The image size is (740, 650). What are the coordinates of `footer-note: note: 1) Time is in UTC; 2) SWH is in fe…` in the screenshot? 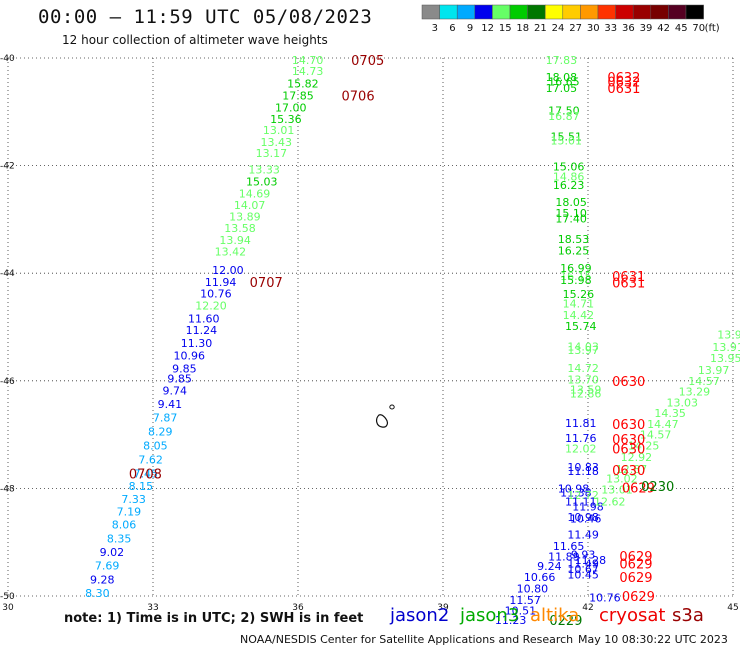 It's located at (214, 618).